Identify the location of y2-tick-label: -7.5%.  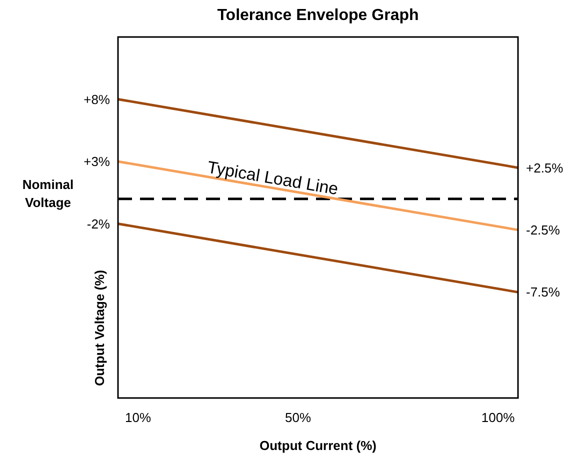
(543, 292).